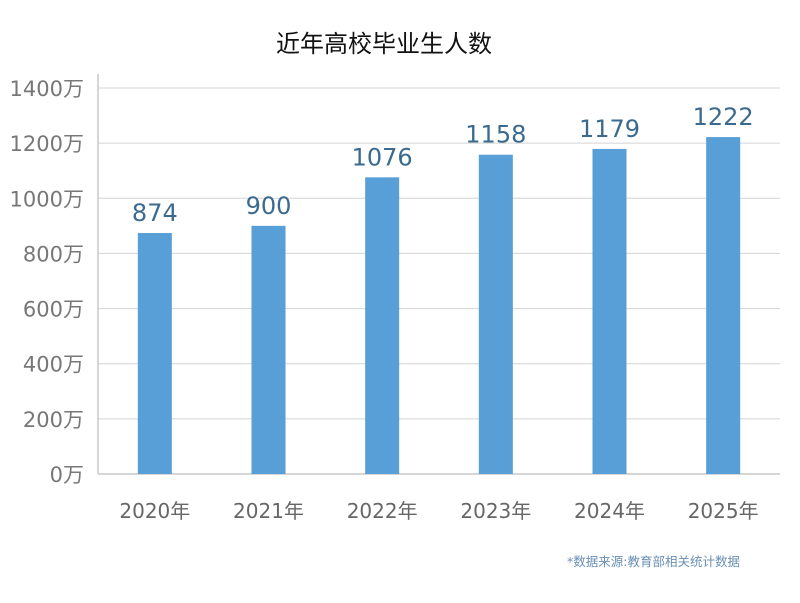 The image size is (800, 603). What do you see at coordinates (67, 475) in the screenshot?
I see `y-tick-label: 0万` at bounding box center [67, 475].